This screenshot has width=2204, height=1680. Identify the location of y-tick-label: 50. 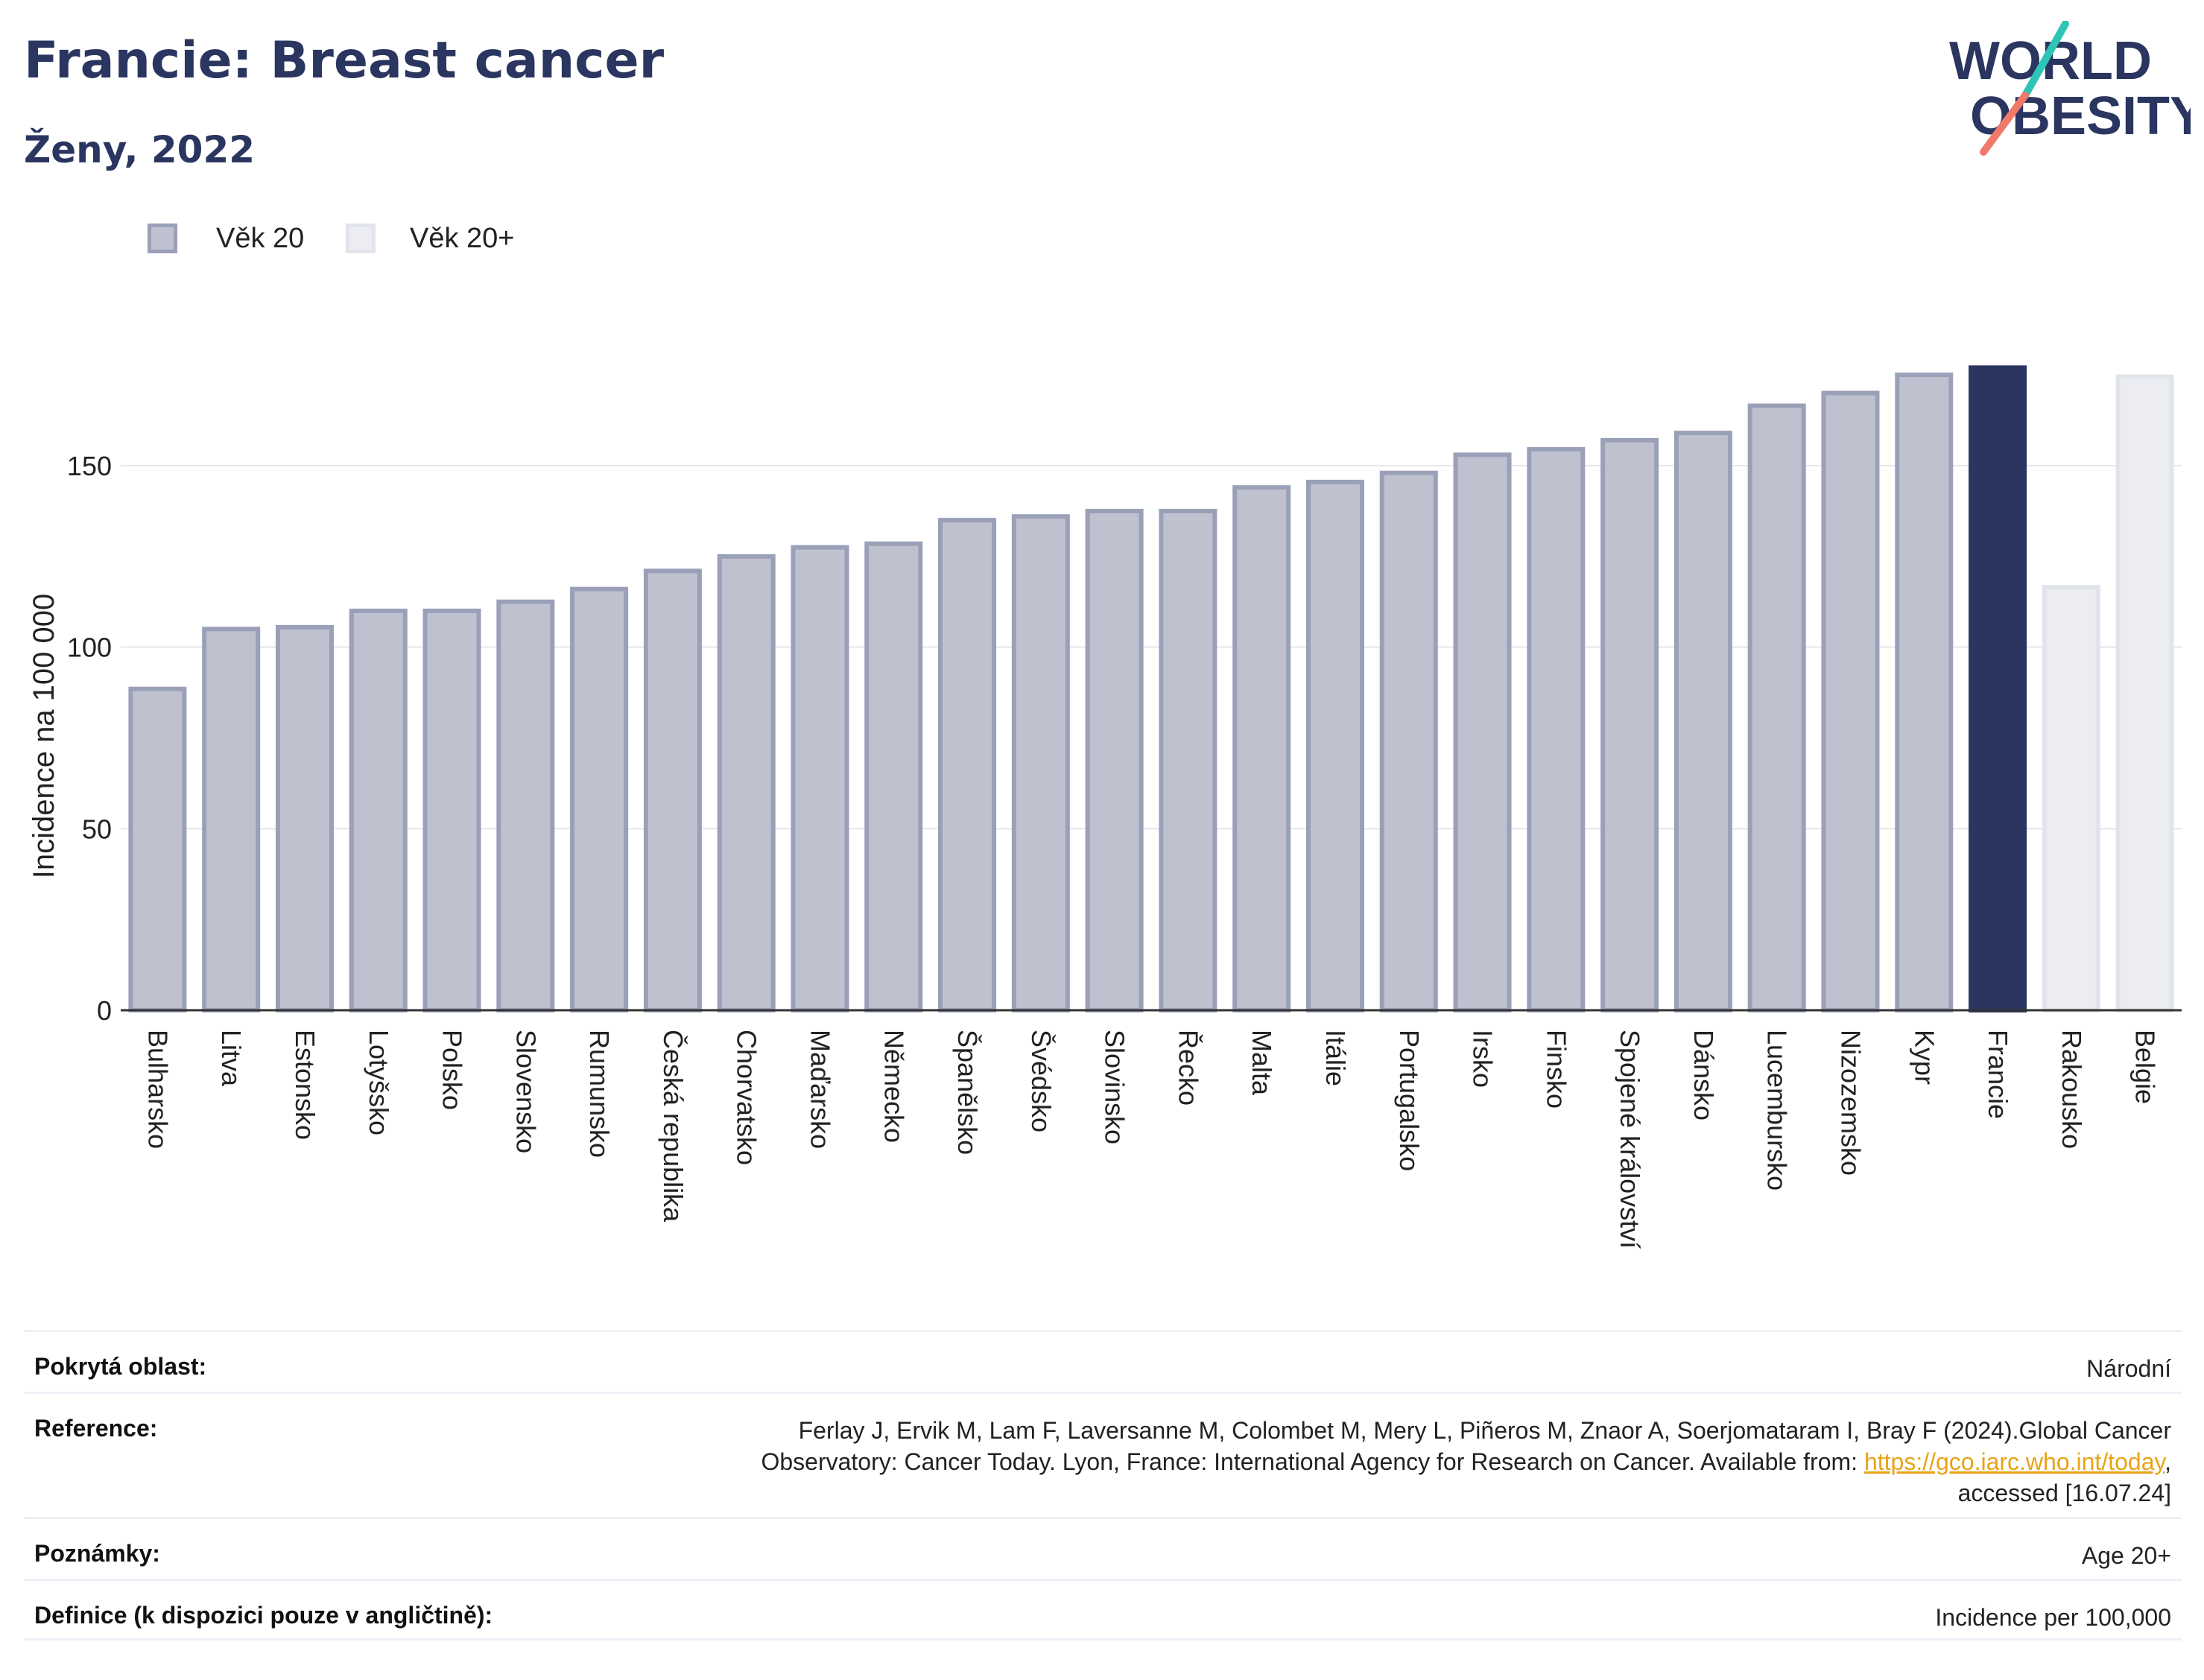
(97, 829).